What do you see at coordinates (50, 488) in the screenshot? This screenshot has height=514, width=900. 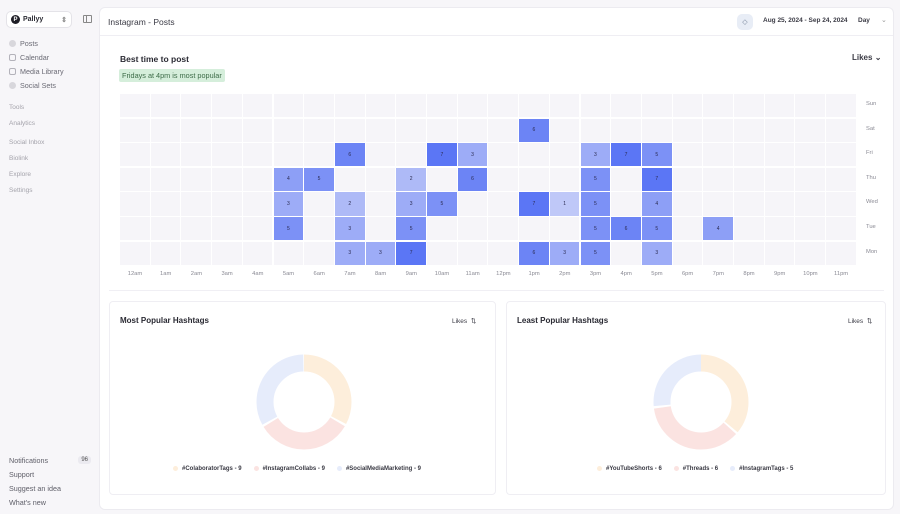 I see `sidebar-item-suggest-idea: Suggest an idea` at bounding box center [50, 488].